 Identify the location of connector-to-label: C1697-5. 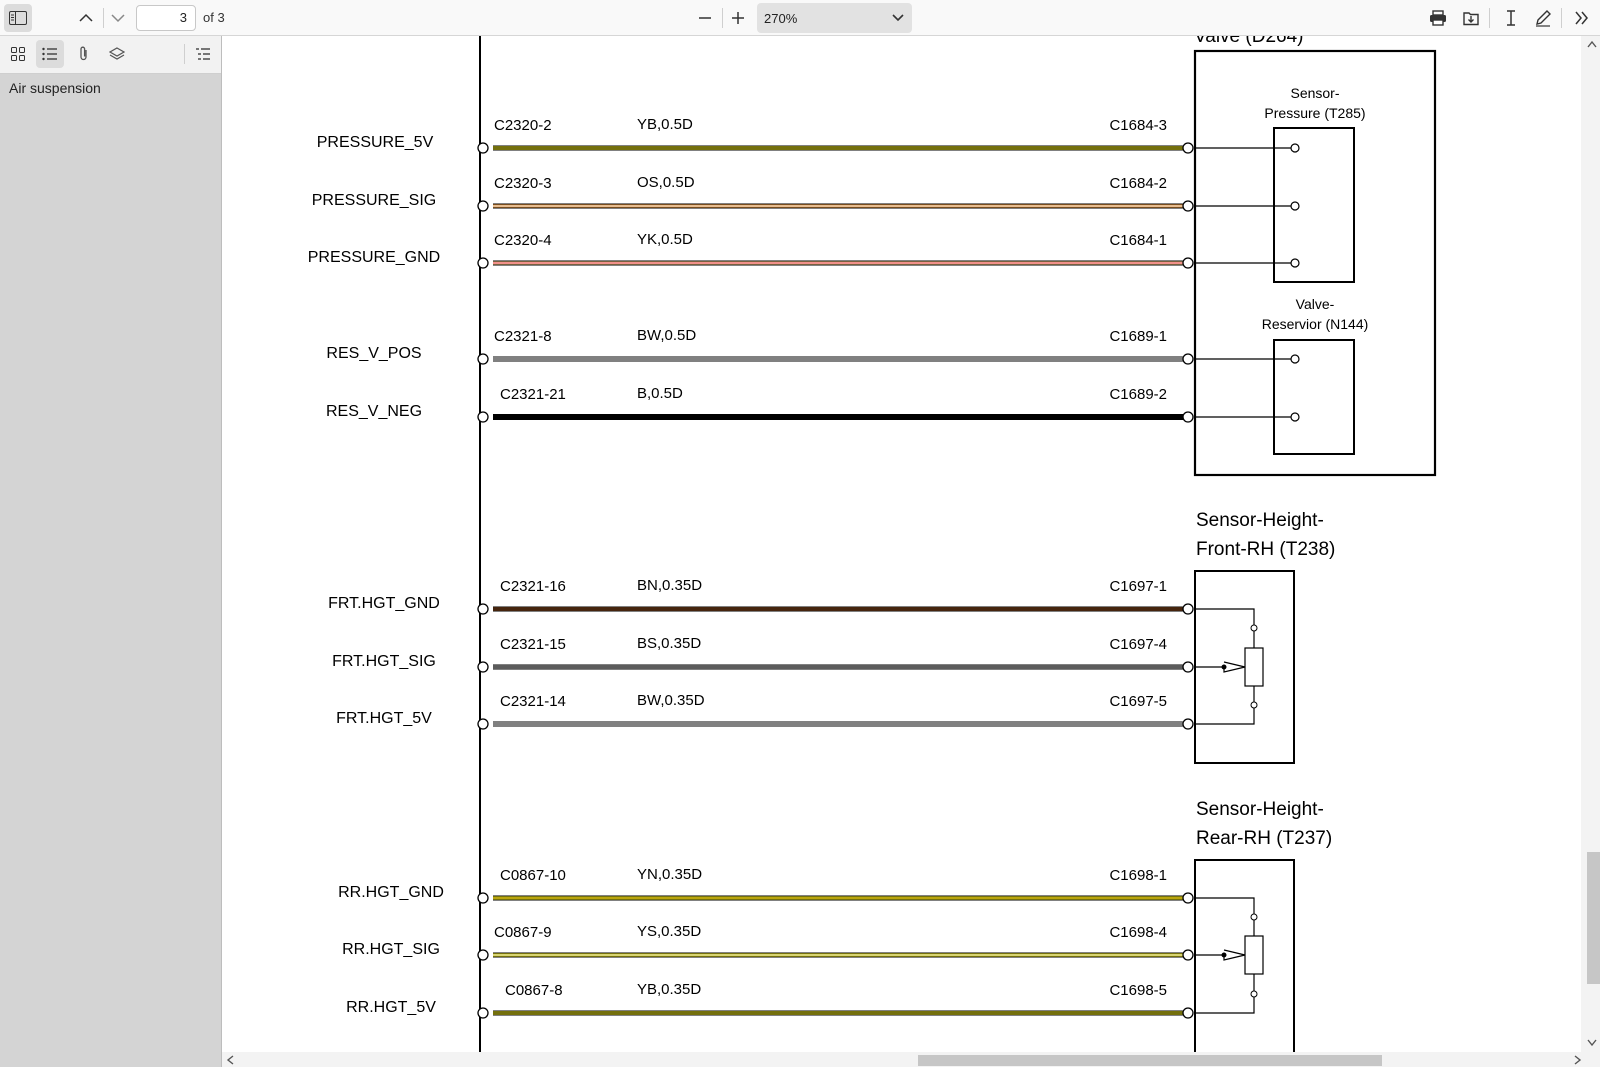
(1138, 701).